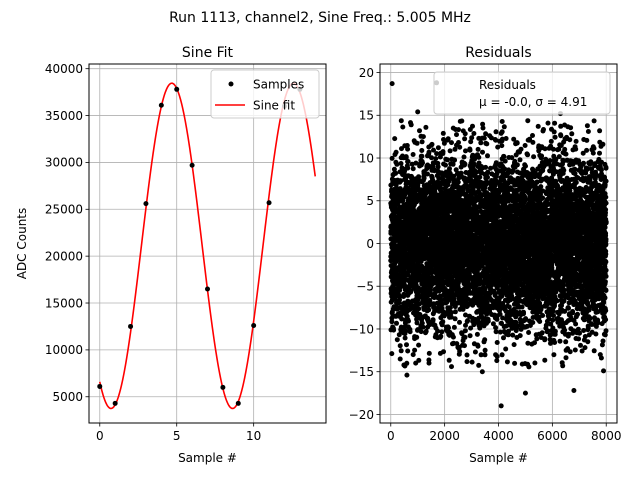 The width and height of the screenshot is (640, 484). What do you see at coordinates (278, 85) in the screenshot?
I see `legend-samples-label: Samples` at bounding box center [278, 85].